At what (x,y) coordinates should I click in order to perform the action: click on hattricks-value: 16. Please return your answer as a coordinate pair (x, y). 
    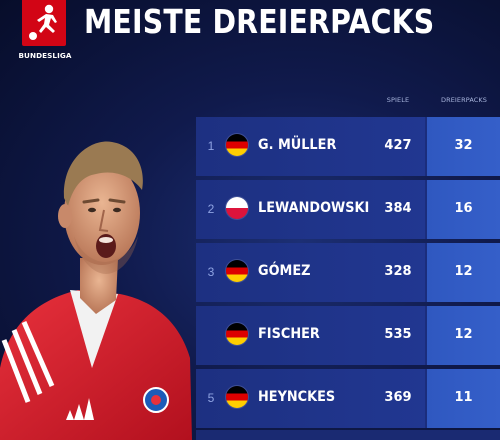
    Looking at the image, I should click on (463, 208).